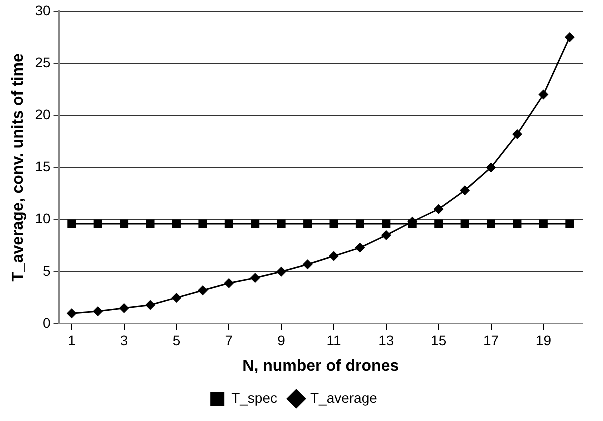 This screenshot has height=421, width=603. I want to click on legend-label: T_average, so click(344, 398).